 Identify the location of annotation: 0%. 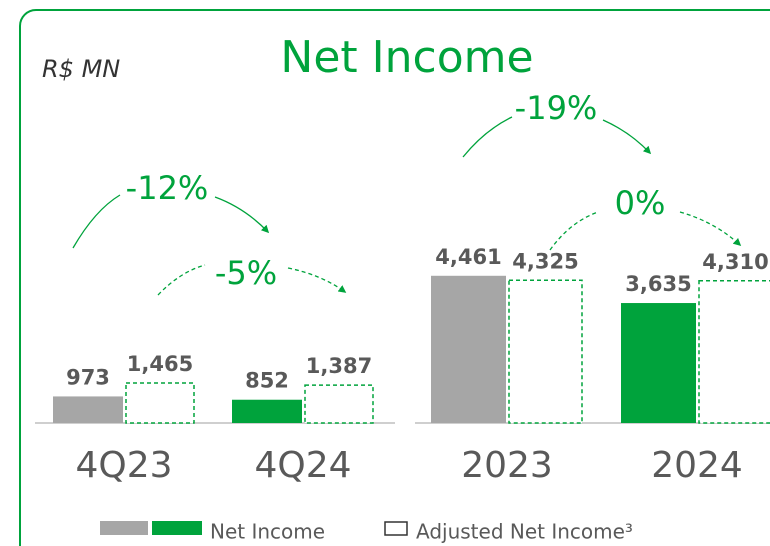
(640, 203).